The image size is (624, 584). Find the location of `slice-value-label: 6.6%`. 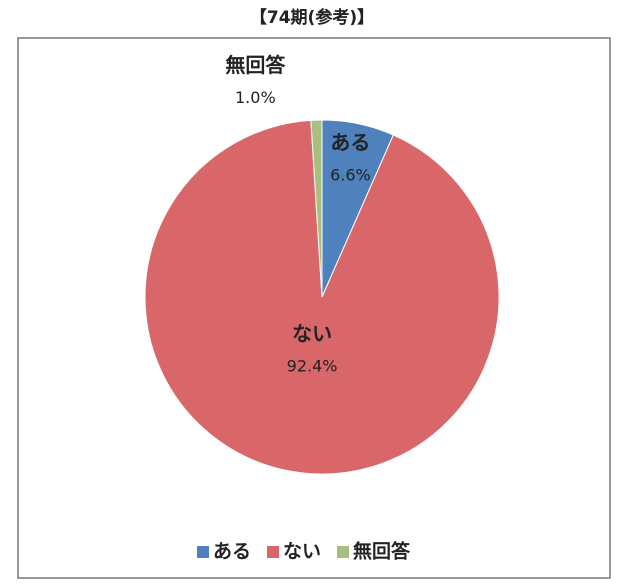

slice-value-label: 6.6% is located at coordinates (350, 174).